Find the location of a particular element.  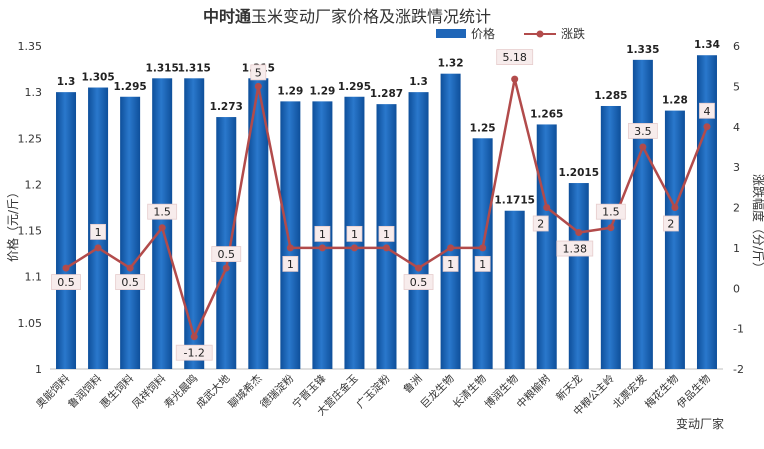

change-label: 3.5 is located at coordinates (643, 131).